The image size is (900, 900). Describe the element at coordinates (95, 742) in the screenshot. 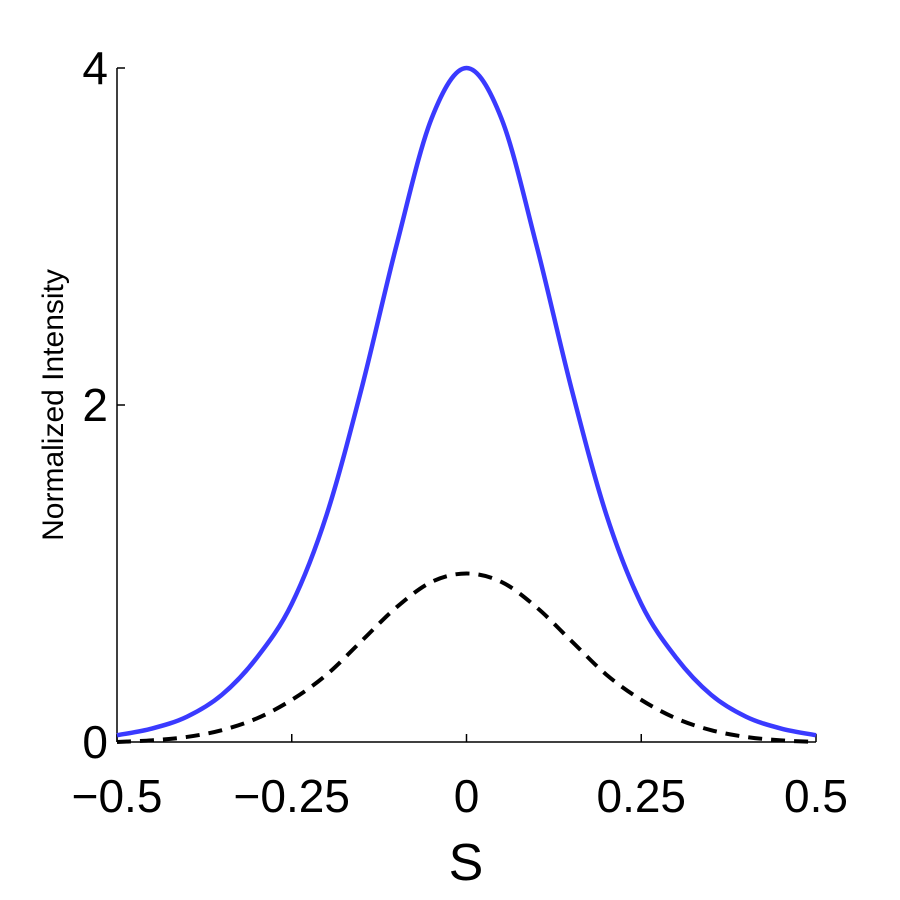

I see `y-tick-label: 0` at that location.